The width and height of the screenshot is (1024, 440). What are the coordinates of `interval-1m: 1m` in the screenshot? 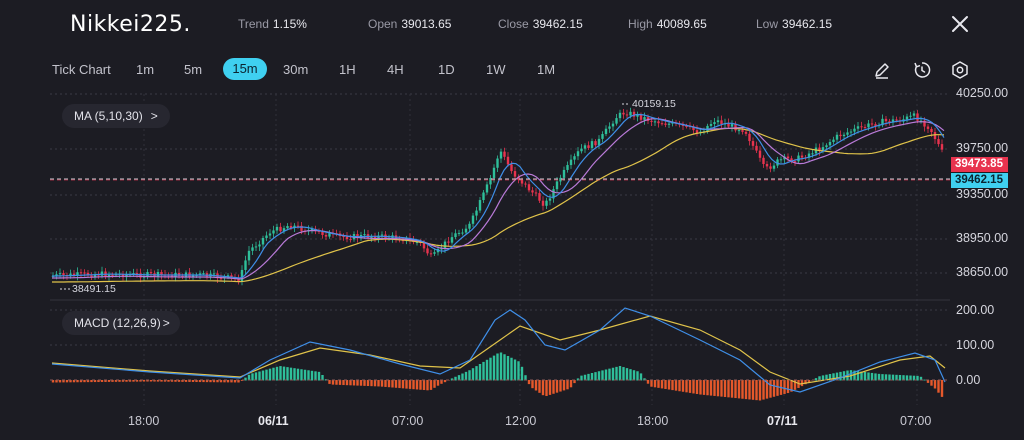 It's located at (145, 69).